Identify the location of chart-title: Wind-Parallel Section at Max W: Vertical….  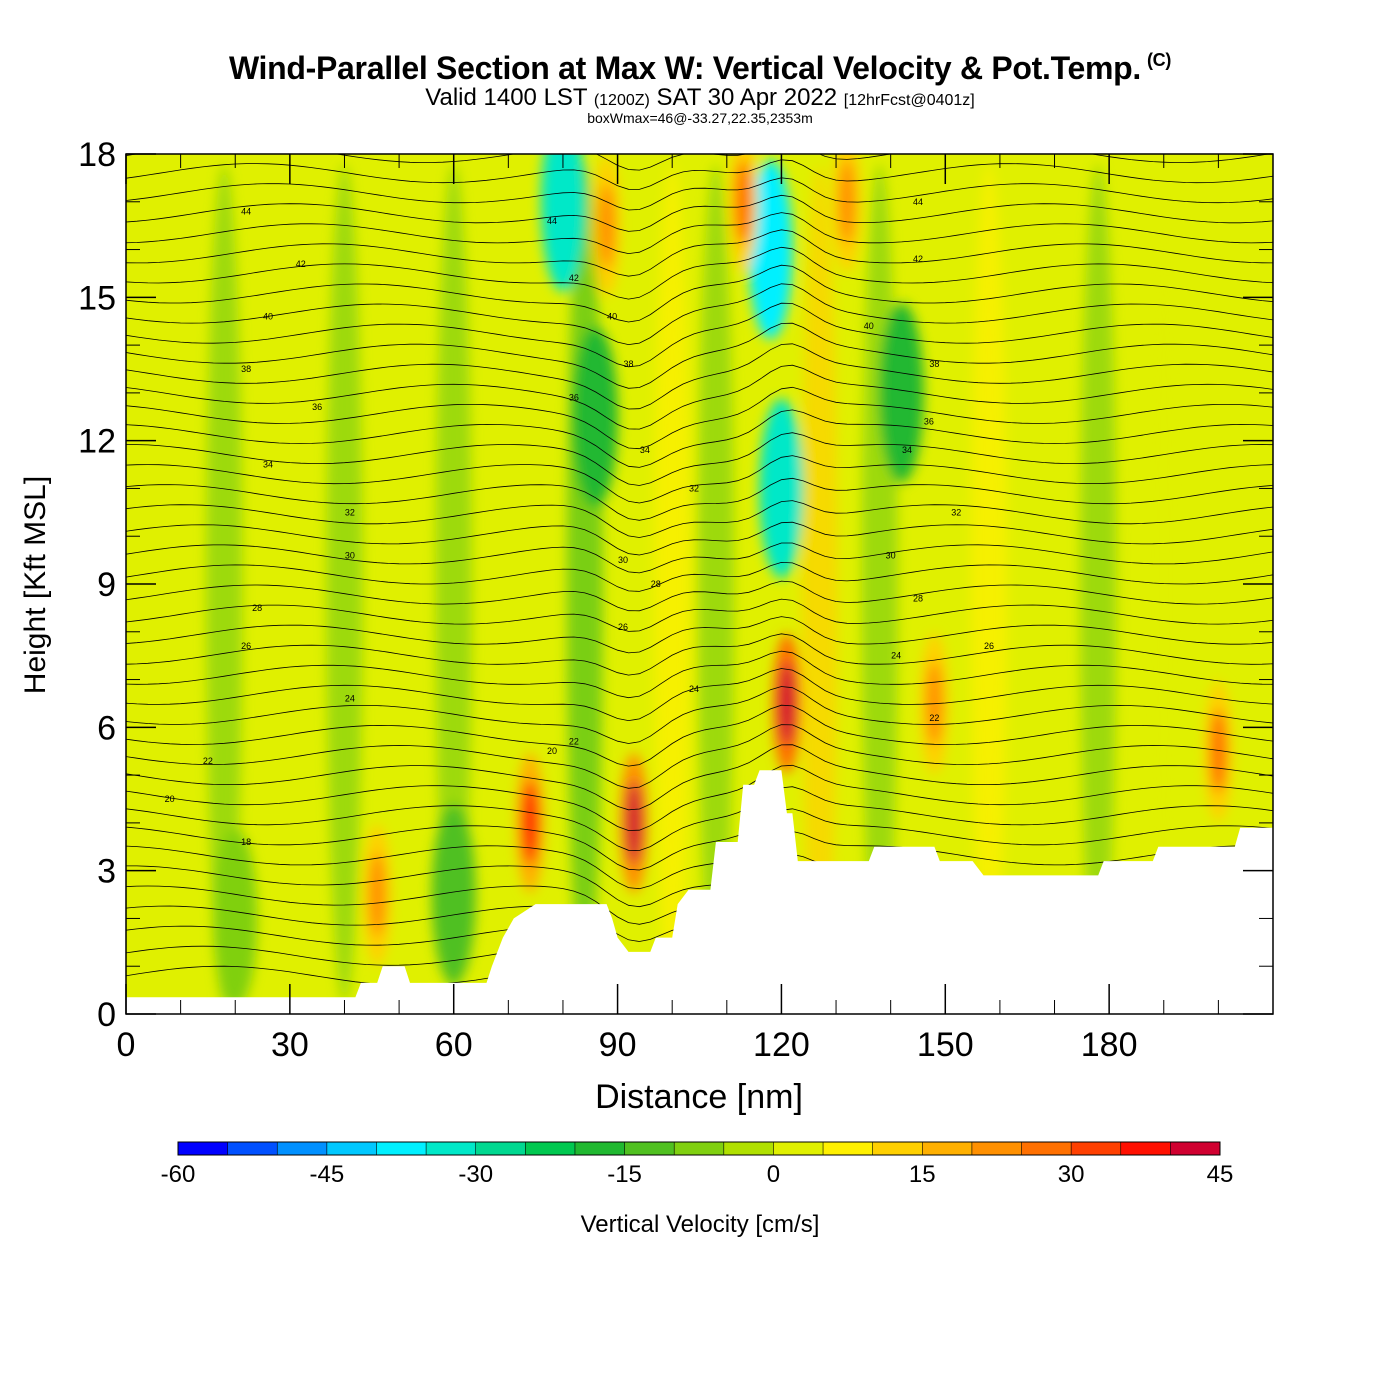
(700, 68).